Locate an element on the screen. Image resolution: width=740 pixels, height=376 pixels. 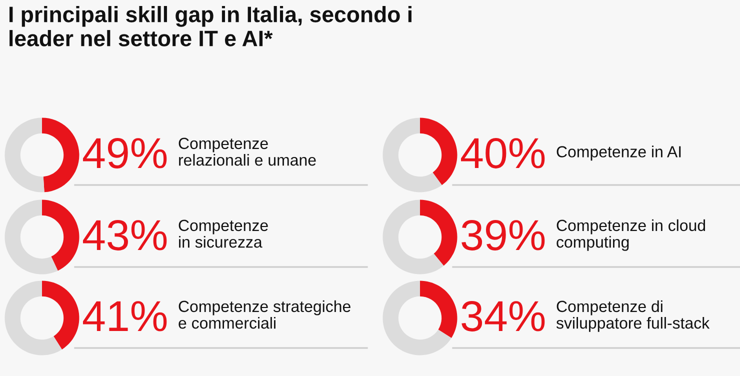
data-label: 34% is located at coordinates (503, 316).